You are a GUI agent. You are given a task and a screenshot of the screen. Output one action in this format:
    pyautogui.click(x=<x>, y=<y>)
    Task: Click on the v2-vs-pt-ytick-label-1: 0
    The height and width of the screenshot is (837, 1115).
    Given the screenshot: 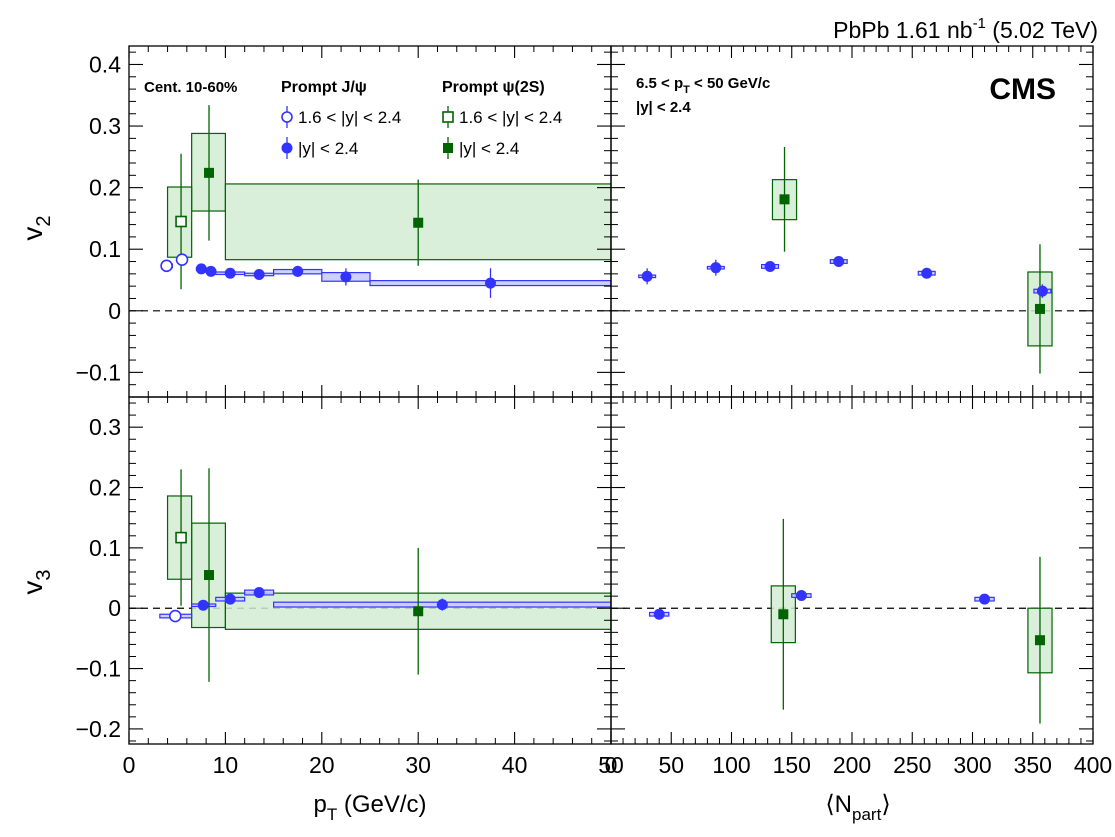 What is the action you would take?
    pyautogui.click(x=114, y=311)
    